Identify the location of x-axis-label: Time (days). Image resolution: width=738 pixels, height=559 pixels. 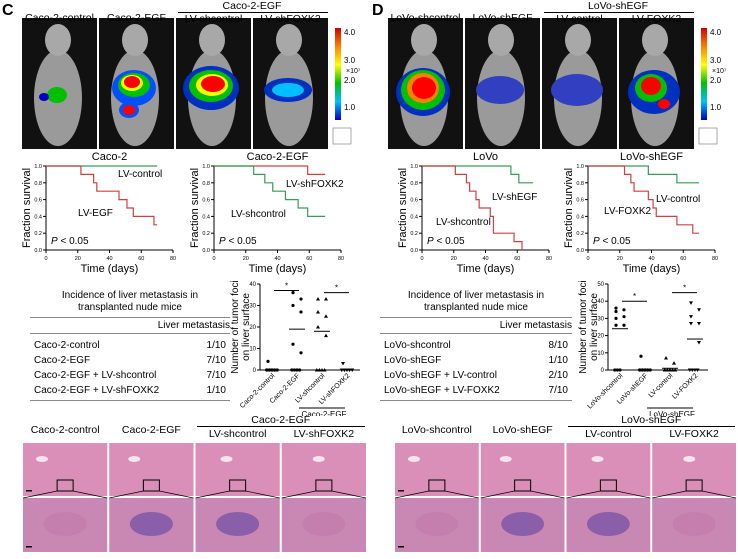
(278, 269).